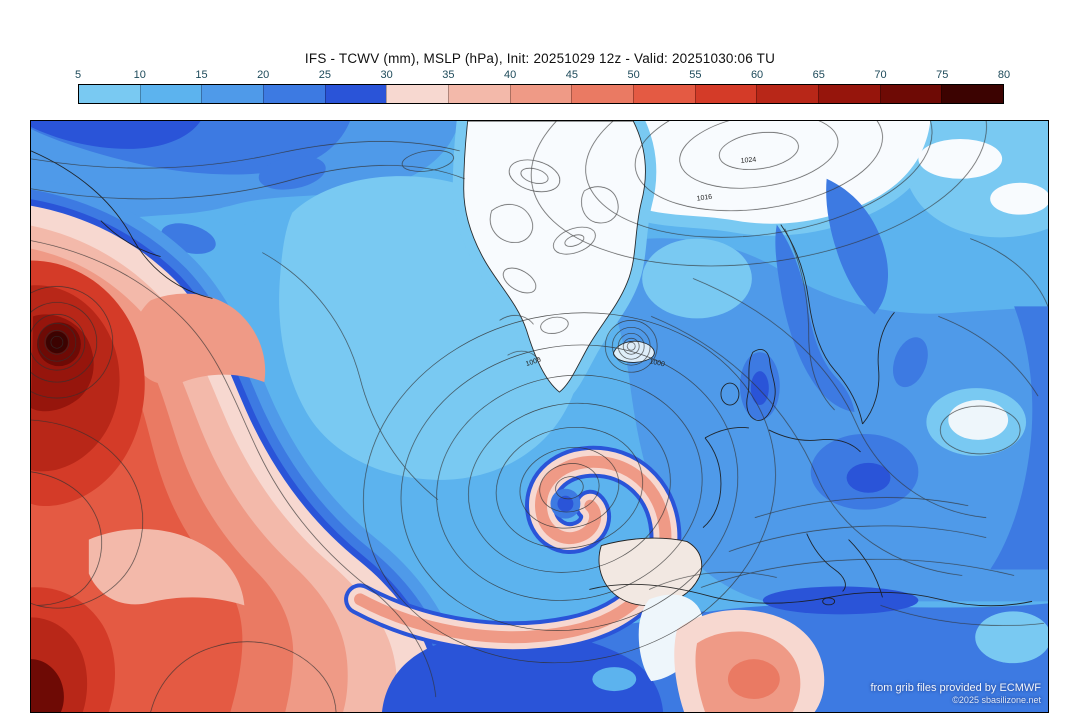 The height and width of the screenshot is (718, 1080). Describe the element at coordinates (47, 685) in the screenshot. I see `corner-moisture` at that location.